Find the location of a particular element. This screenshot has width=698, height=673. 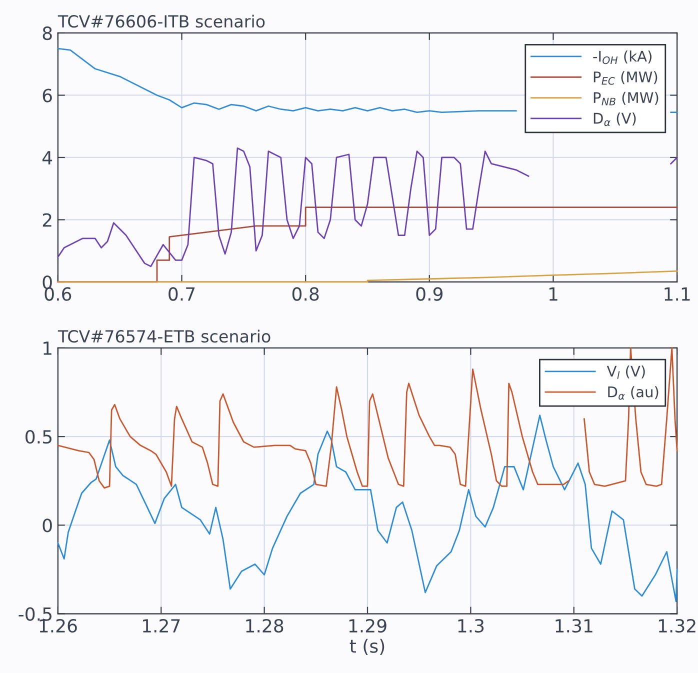

y-tick-label: 1 is located at coordinates (48, 348).